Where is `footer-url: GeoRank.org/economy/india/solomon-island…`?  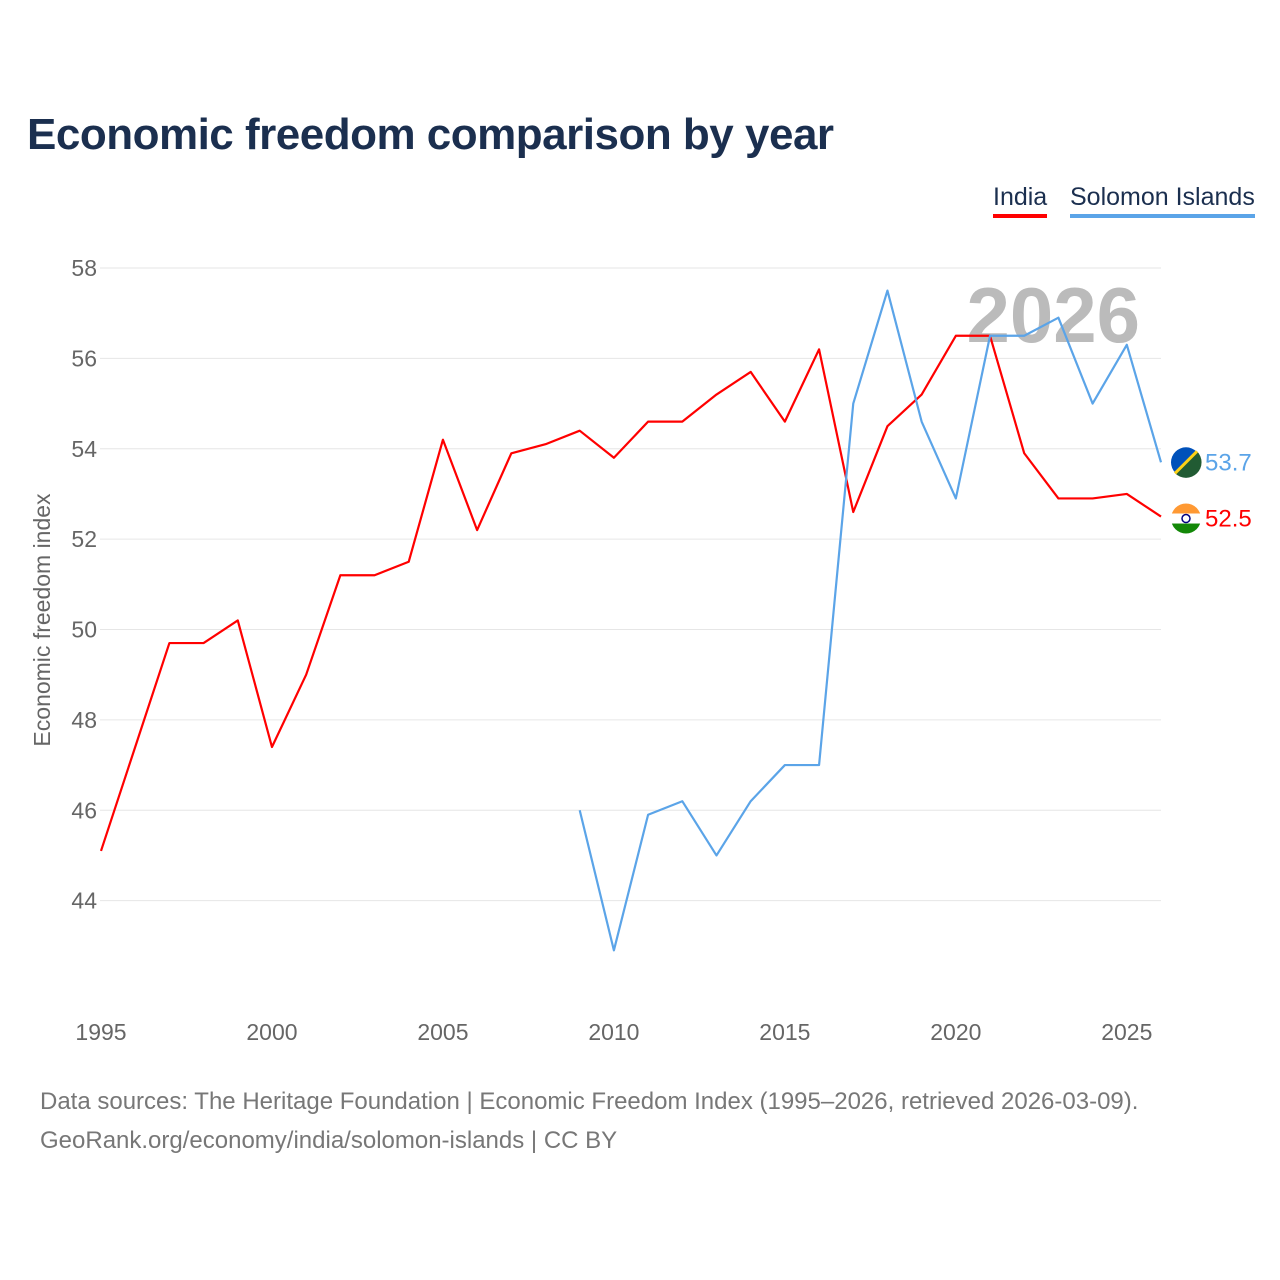
footer-url: GeoRank.org/economy/india/solomon-island… is located at coordinates (329, 1140).